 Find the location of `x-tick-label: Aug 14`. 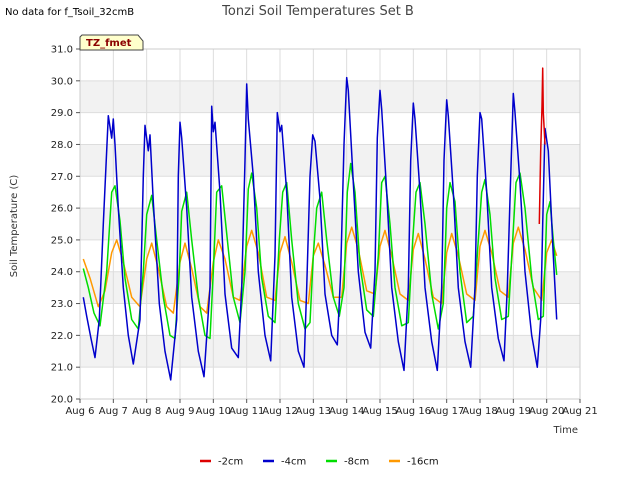

x-tick-label: Aug 14 is located at coordinates (346, 411).